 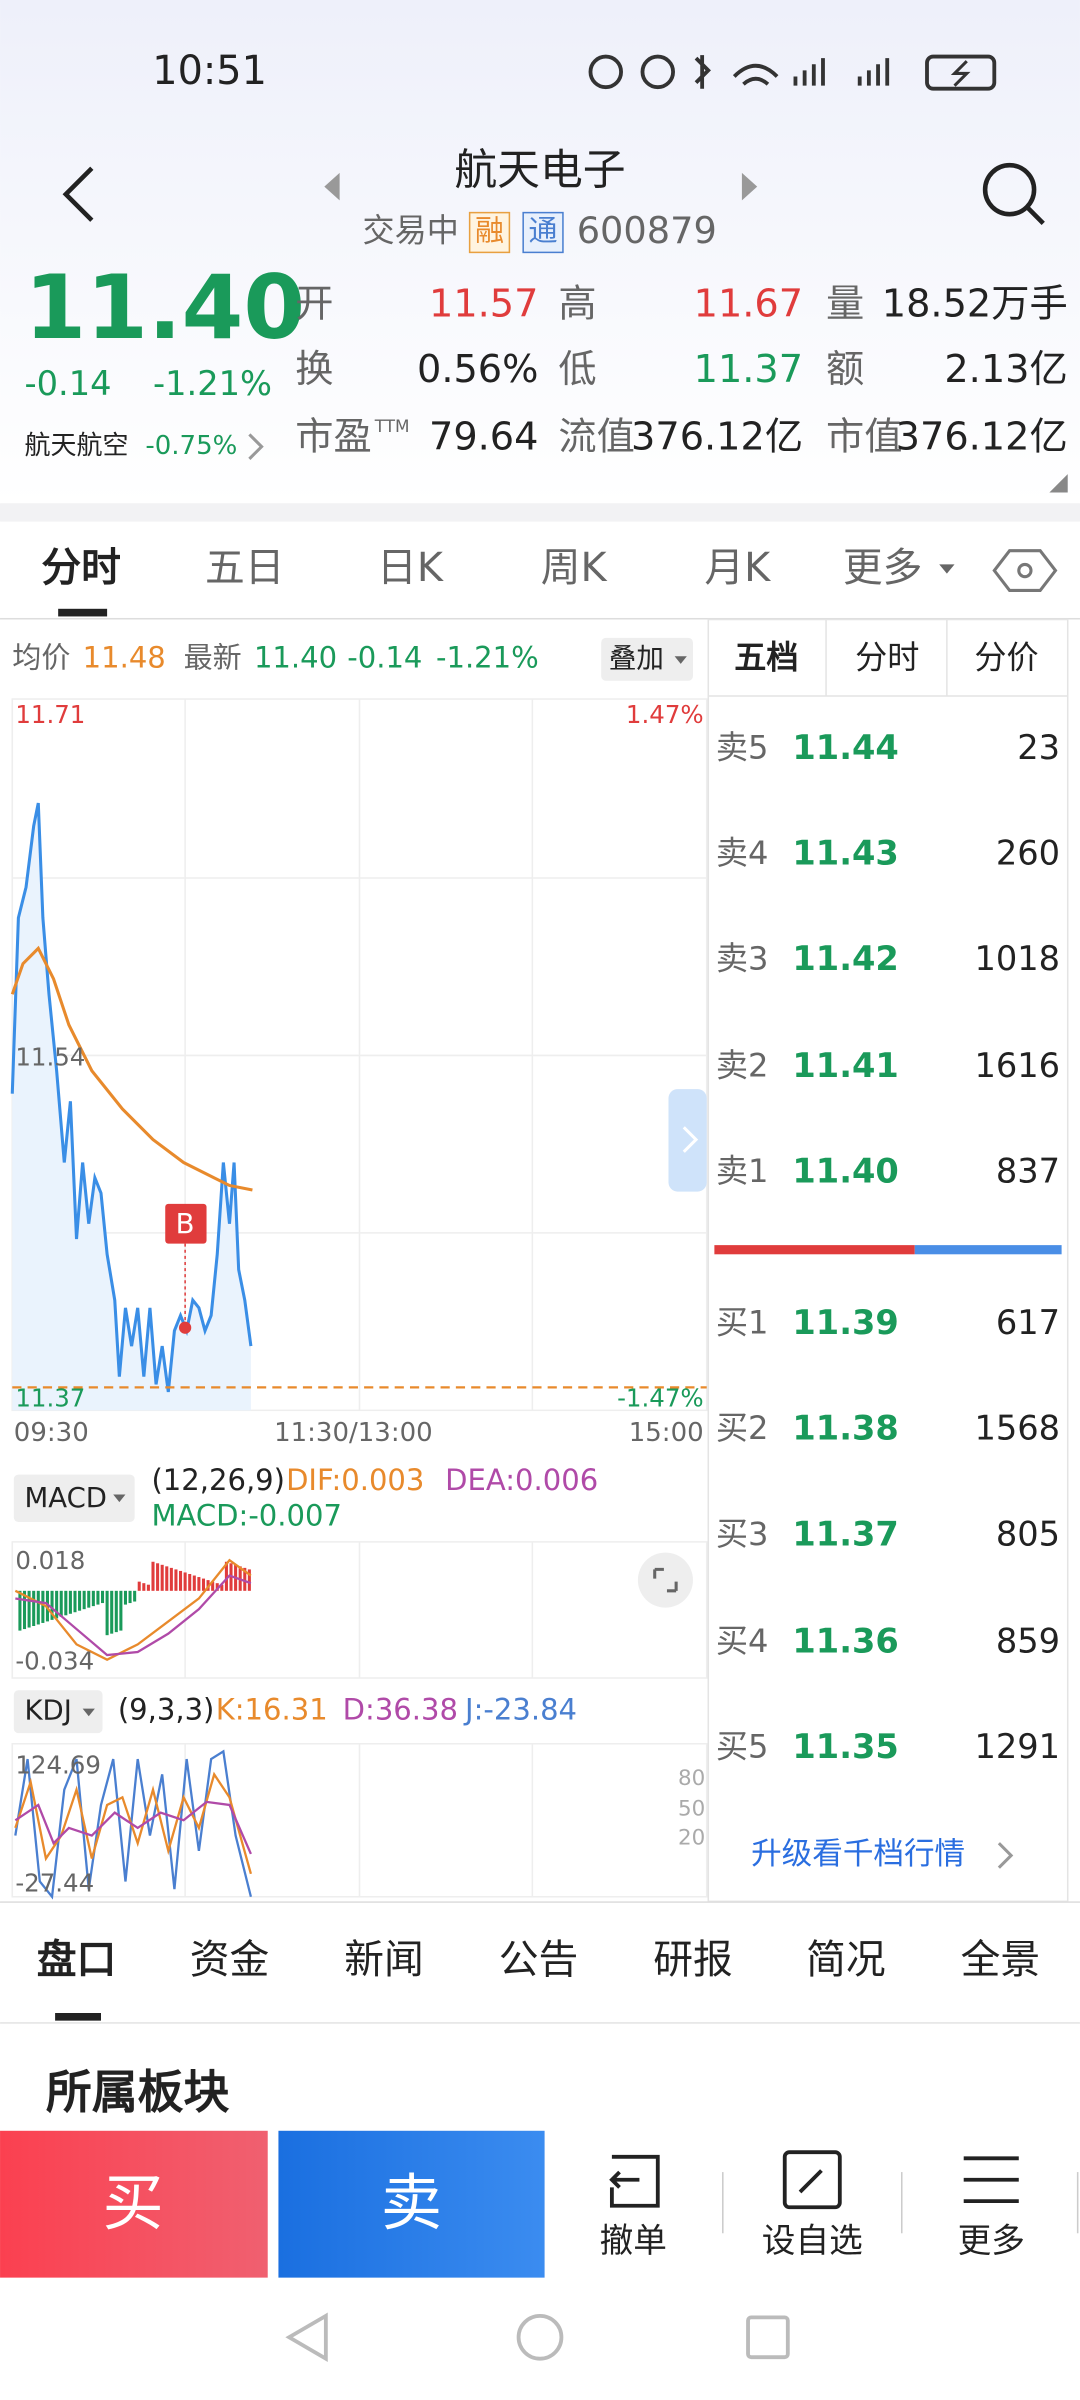 I want to click on trade-status: 交易中, so click(x=411, y=231).